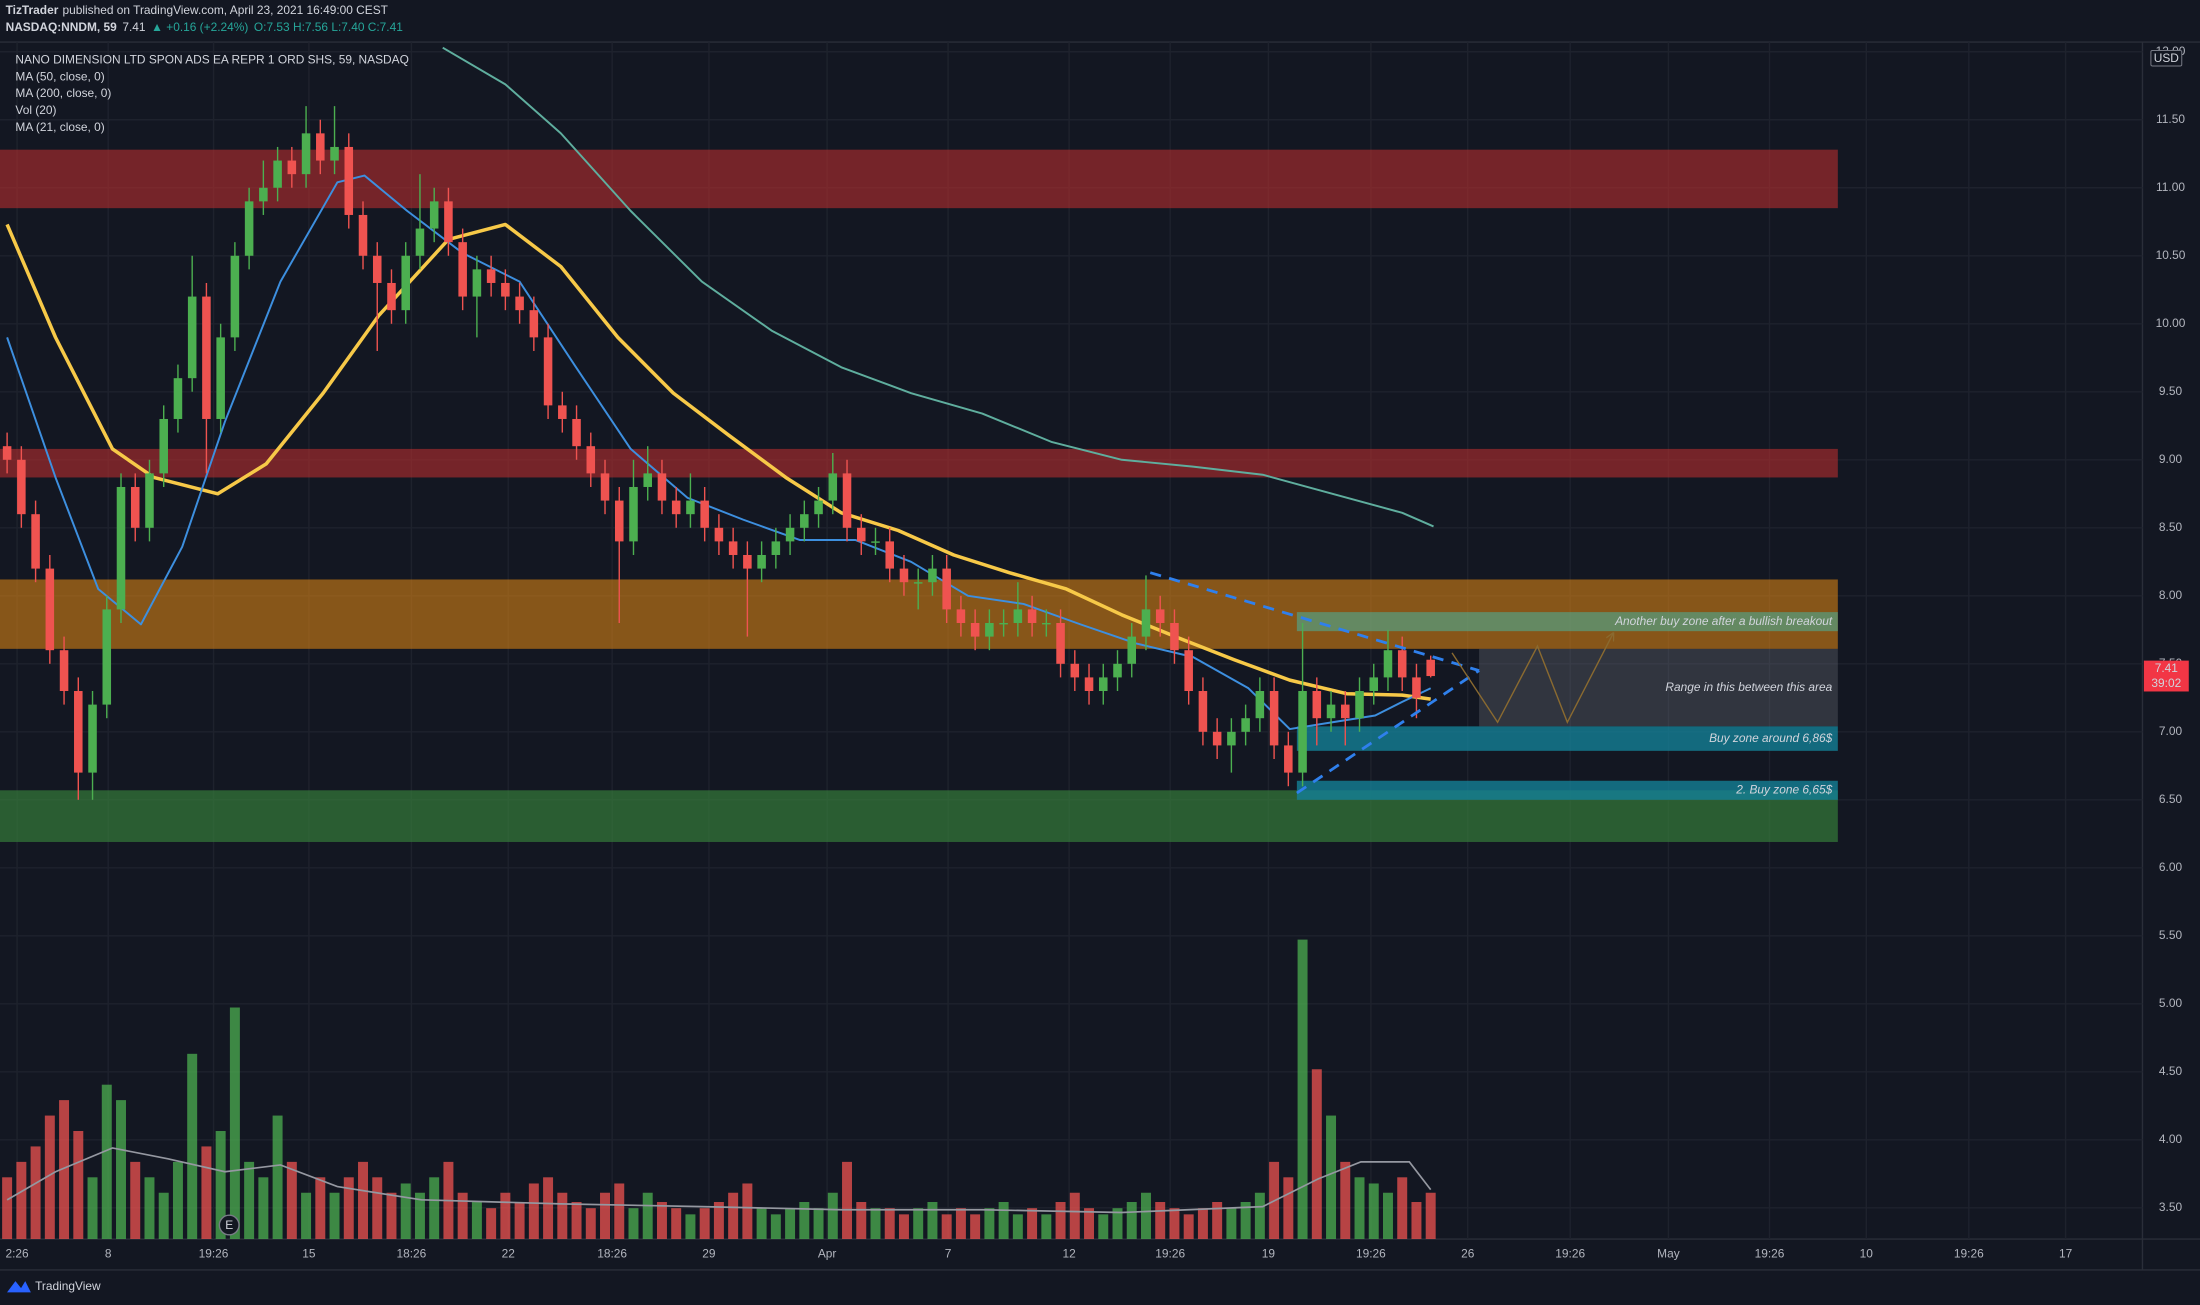 This screenshot has height=1305, width=2200. What do you see at coordinates (309, 1254) in the screenshot?
I see `x-tick-label: 15` at bounding box center [309, 1254].